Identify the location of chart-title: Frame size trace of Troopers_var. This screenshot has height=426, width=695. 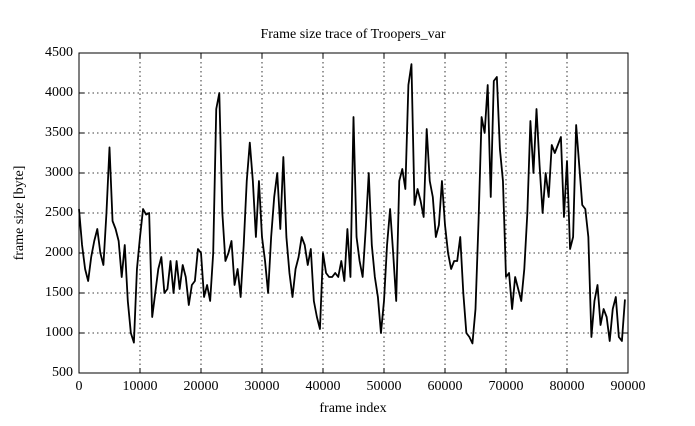
(352, 34).